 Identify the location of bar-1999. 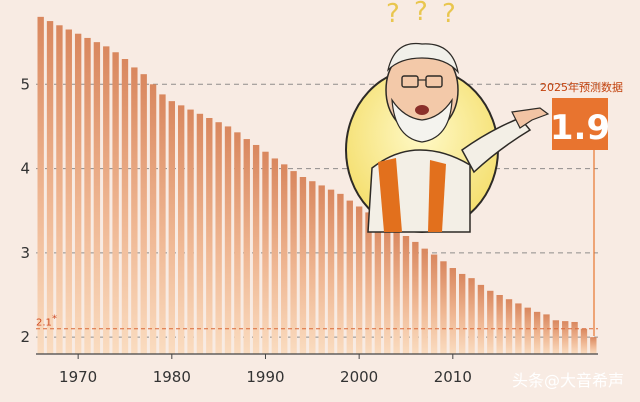
(349, 277).